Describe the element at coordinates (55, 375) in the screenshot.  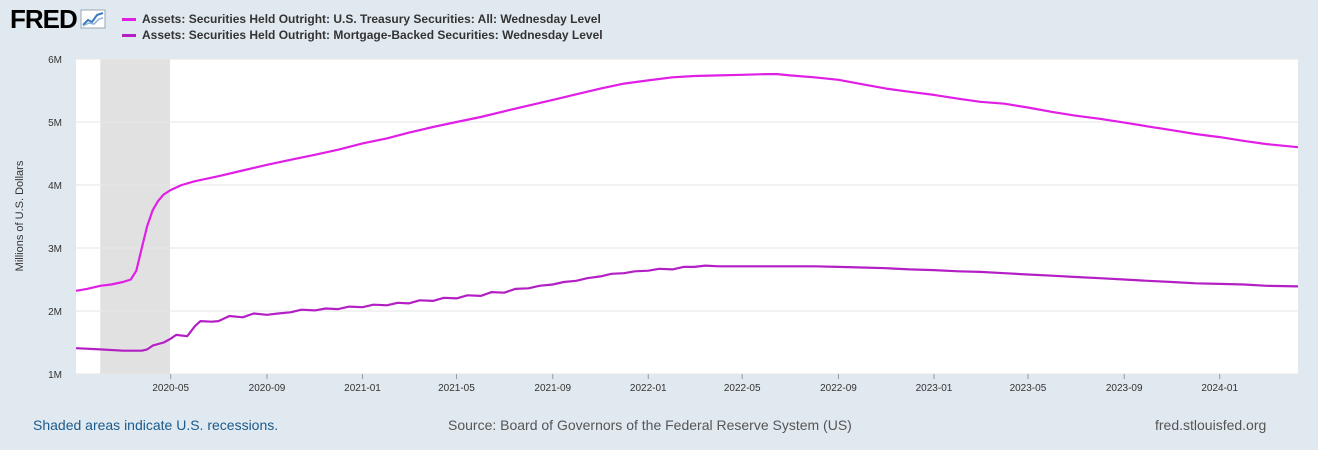
I see `y-tick-label: 1M` at that location.